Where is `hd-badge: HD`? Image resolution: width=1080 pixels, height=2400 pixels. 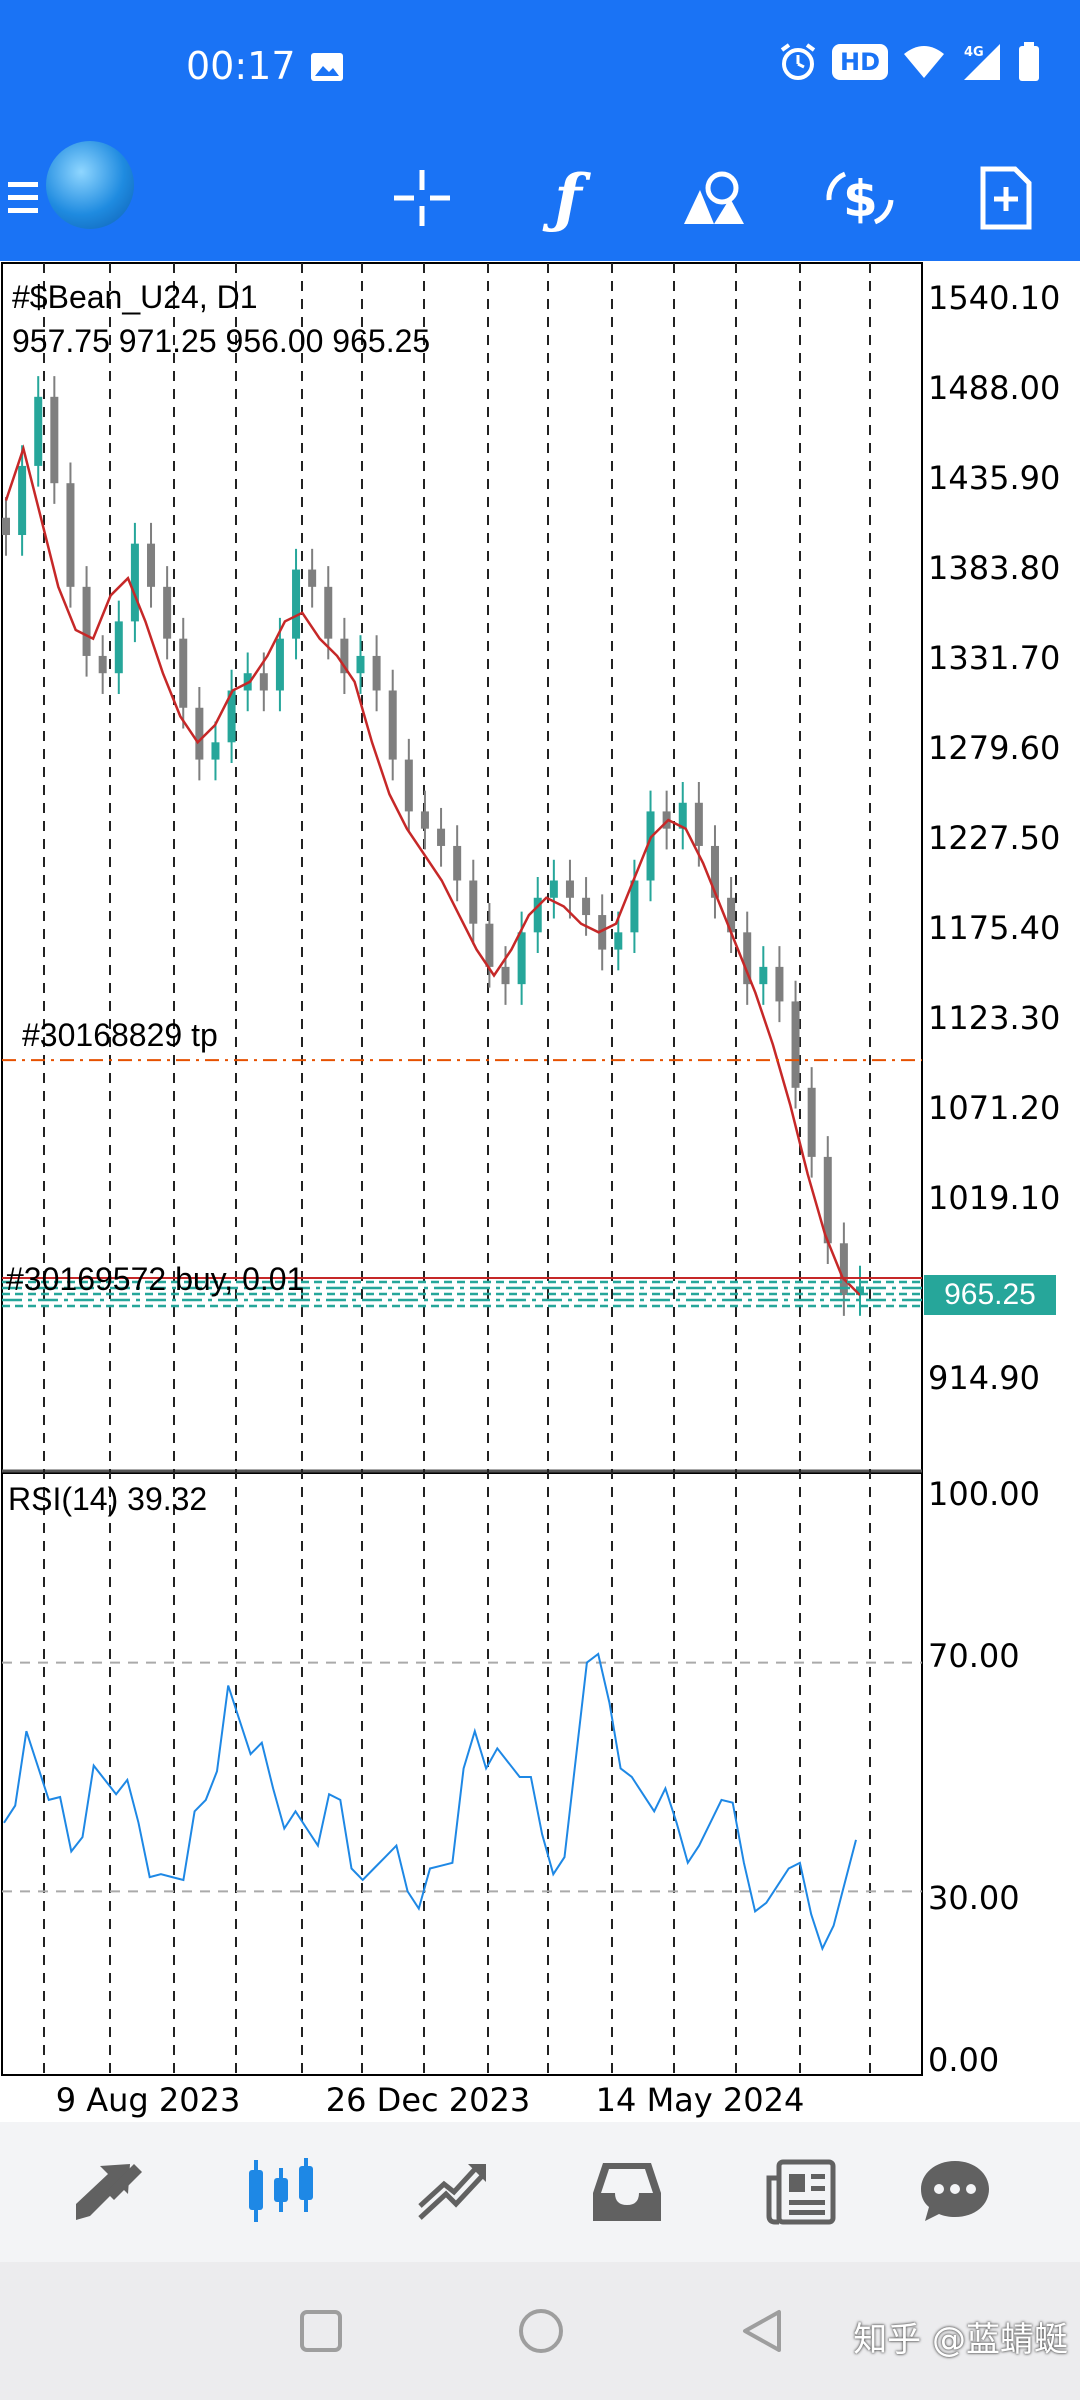 hd-badge: HD is located at coordinates (859, 62).